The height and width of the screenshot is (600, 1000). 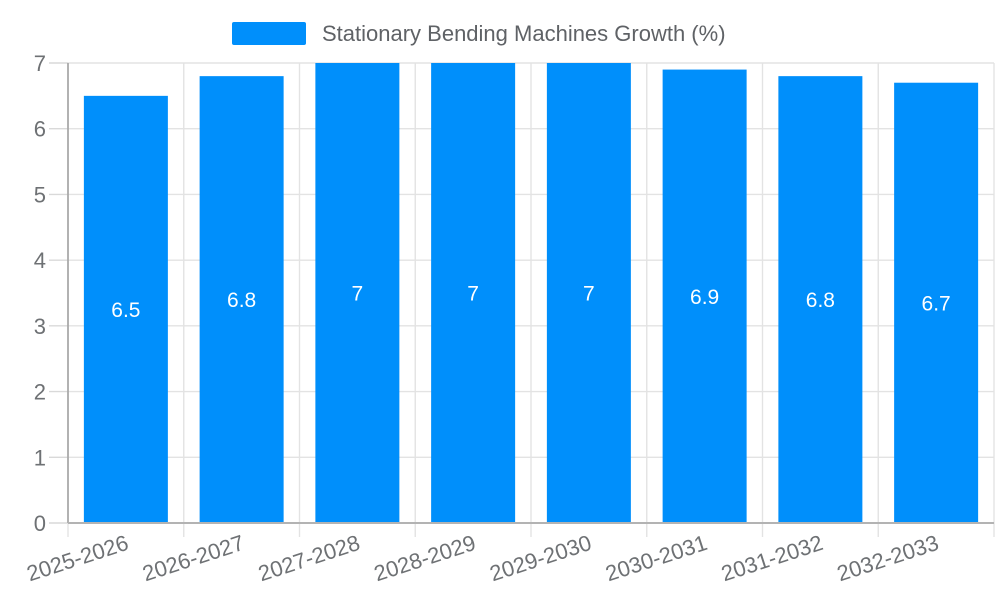 I want to click on y-axis-label: 0, so click(x=40, y=523).